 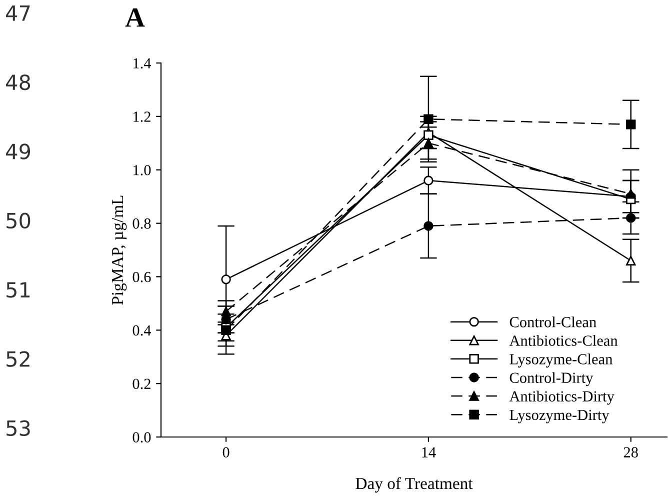 What do you see at coordinates (429, 452) in the screenshot?
I see `x-tick-label: 14` at bounding box center [429, 452].